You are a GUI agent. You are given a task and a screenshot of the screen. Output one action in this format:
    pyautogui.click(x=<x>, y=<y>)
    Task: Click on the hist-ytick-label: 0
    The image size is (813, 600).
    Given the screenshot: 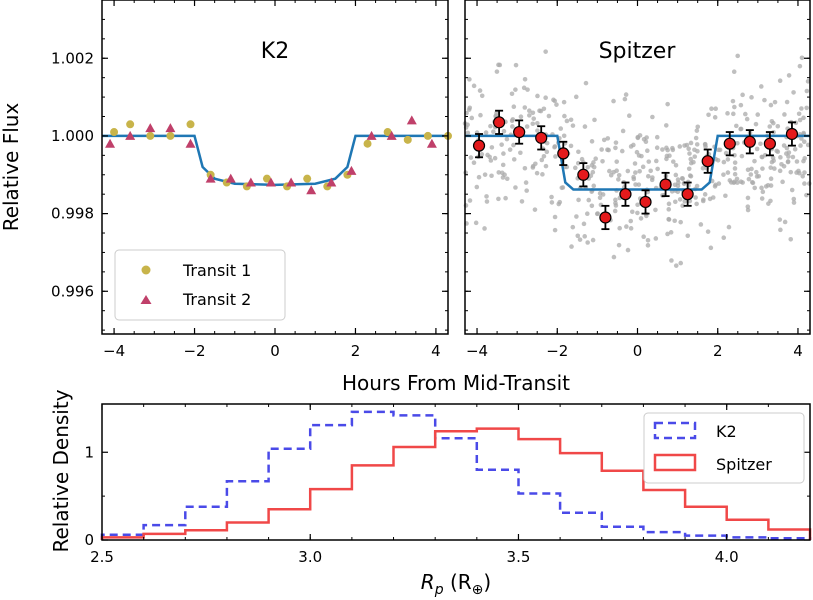 What is the action you would take?
    pyautogui.click(x=89, y=540)
    